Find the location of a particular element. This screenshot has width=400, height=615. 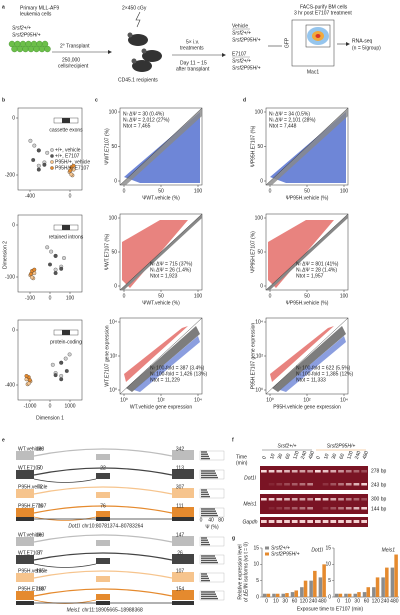

label: chr10:80781374–80783264 is located at coordinates (112, 526).